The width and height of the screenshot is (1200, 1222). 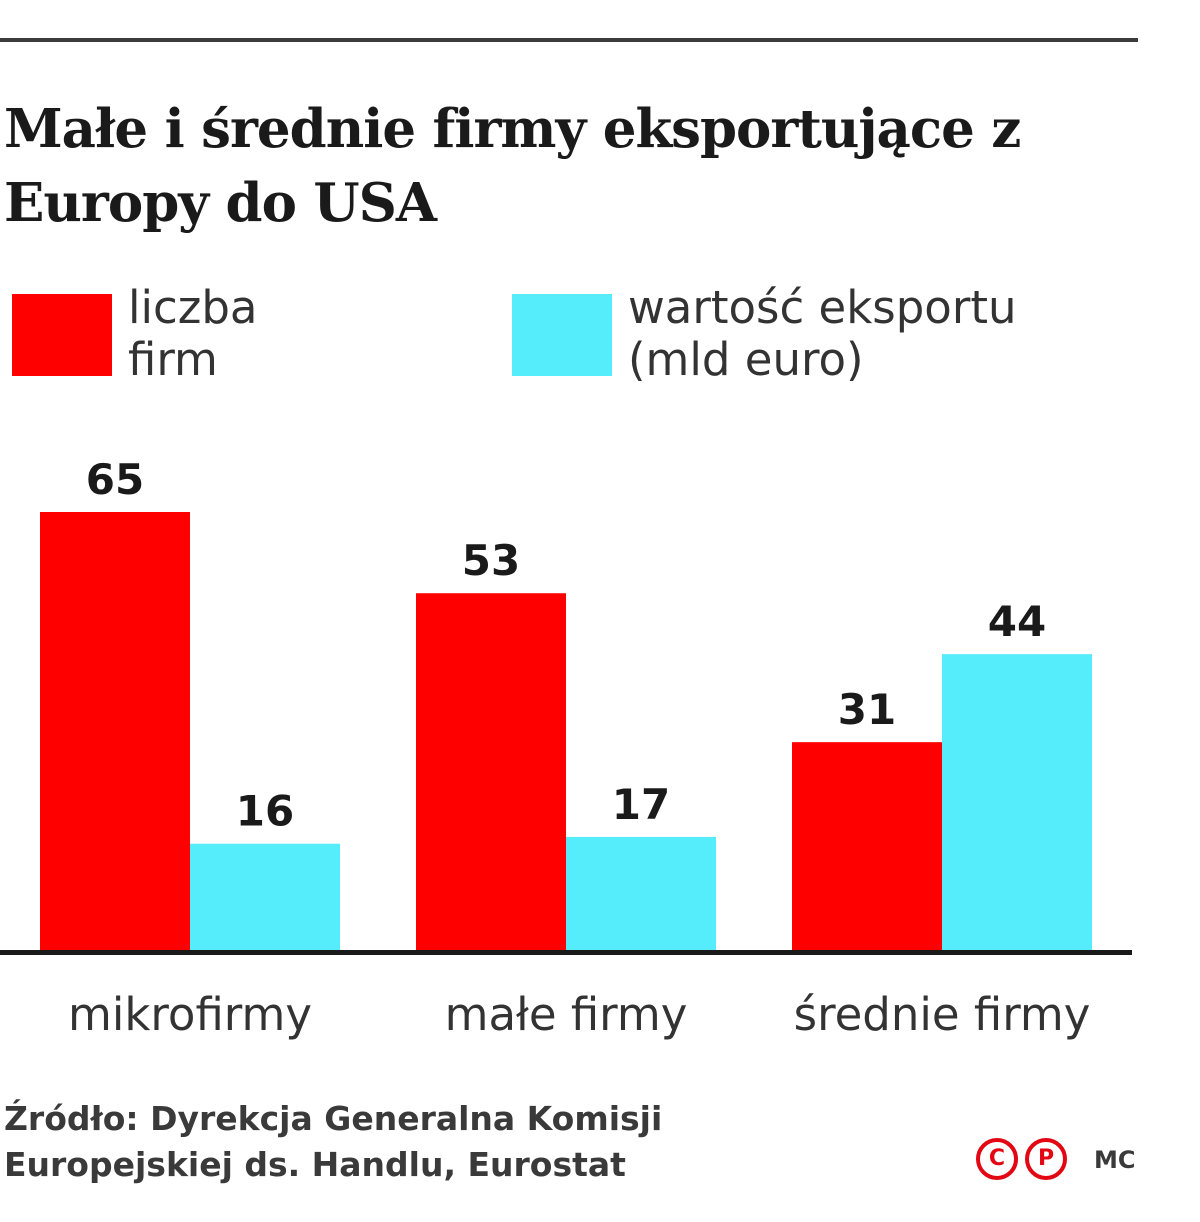 I want to click on legend-swatch-value, so click(x=562, y=335).